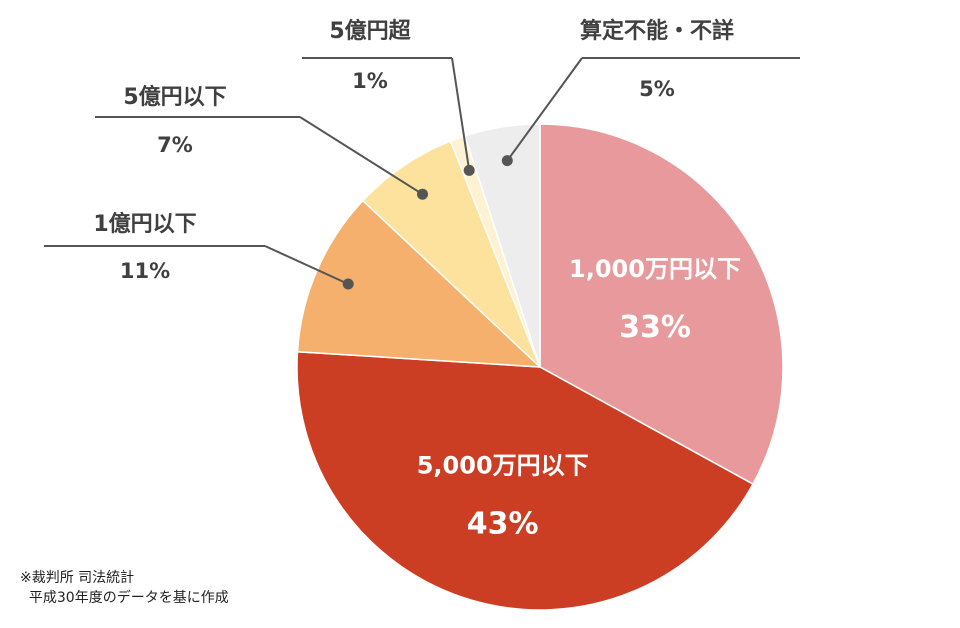  I want to click on slice-label-name-4: 5億円超, so click(370, 31).